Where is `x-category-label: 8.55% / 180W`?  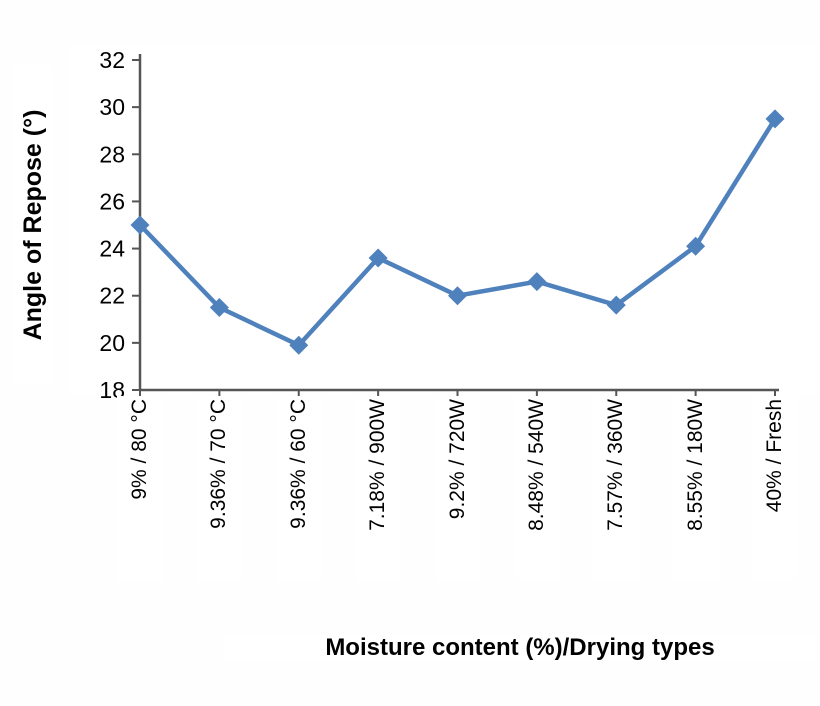 x-category-label: 8.55% / 180W is located at coordinates (695, 489).